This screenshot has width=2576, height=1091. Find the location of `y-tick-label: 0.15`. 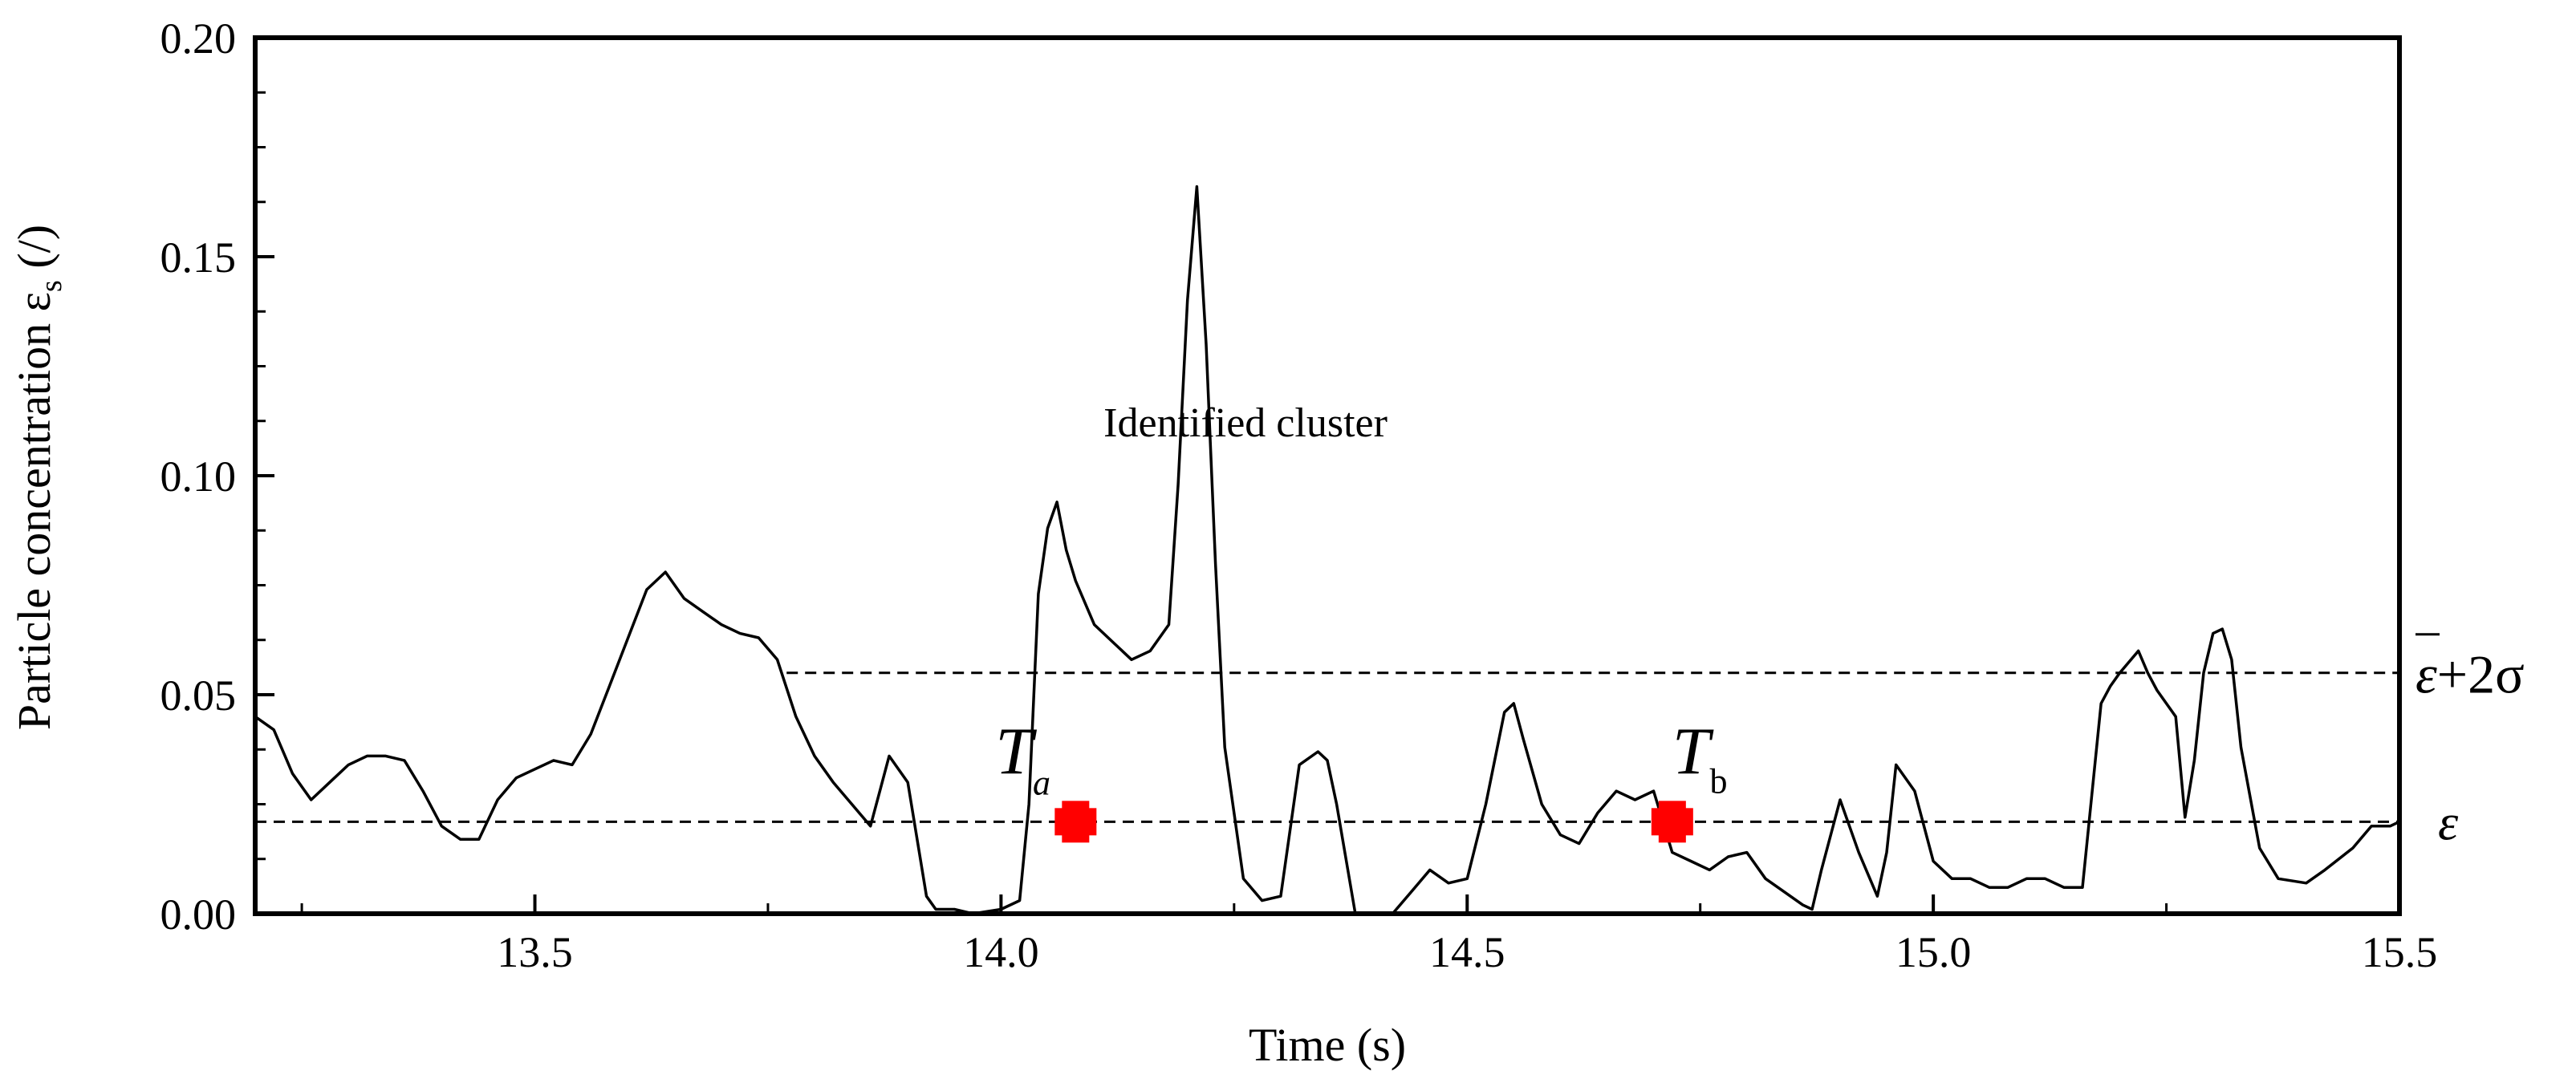

y-tick-label: 0.15 is located at coordinates (198, 257).